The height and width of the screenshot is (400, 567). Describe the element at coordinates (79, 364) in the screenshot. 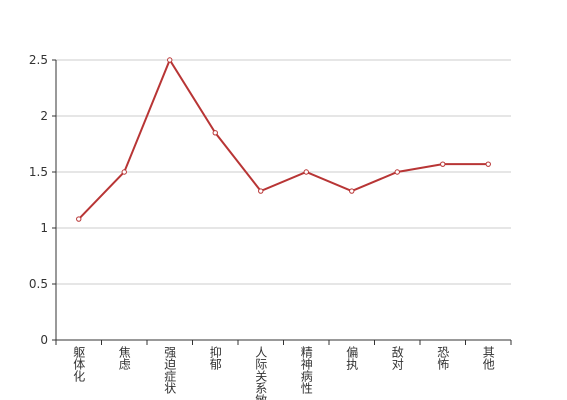

I see `x-tick-label: 躯体化` at that location.